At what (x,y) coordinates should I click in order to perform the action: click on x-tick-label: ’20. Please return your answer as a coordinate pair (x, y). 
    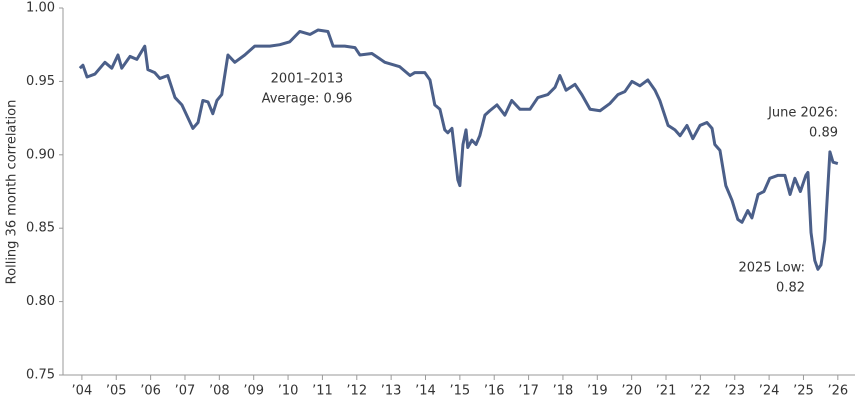
    Looking at the image, I should click on (631, 391).